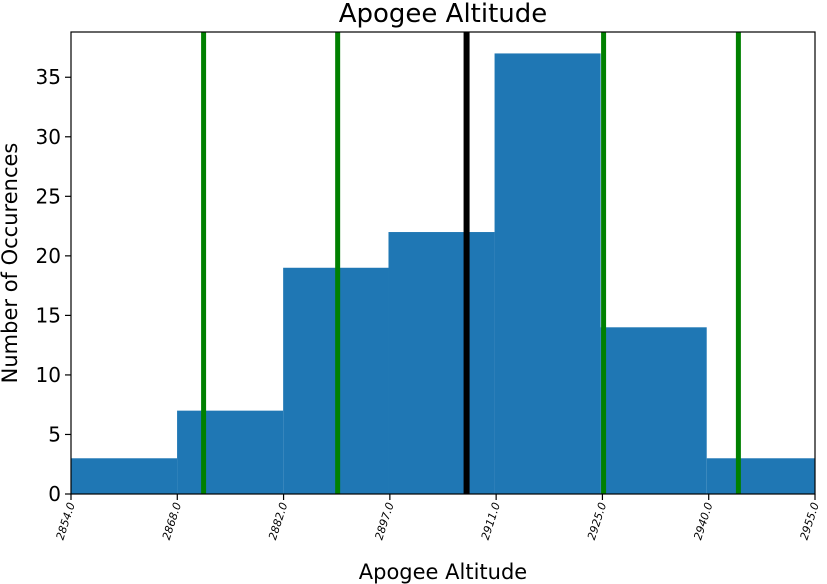 The height and width of the screenshot is (584, 827). What do you see at coordinates (48, 137) in the screenshot?
I see `y-tick-label: 30` at bounding box center [48, 137].